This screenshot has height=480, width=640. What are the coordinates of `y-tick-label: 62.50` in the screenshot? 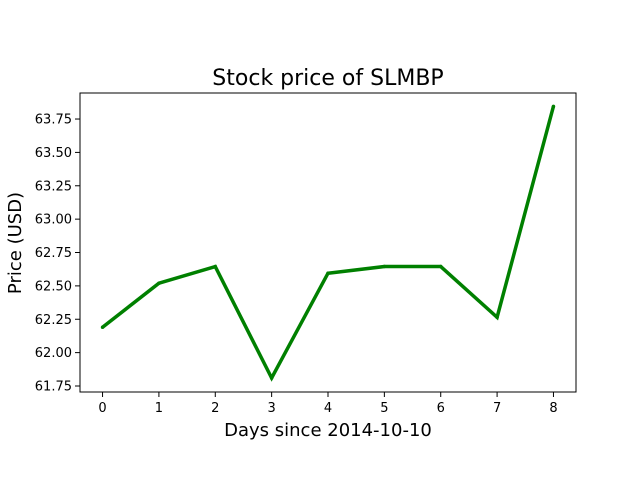 It's located at (53, 286).